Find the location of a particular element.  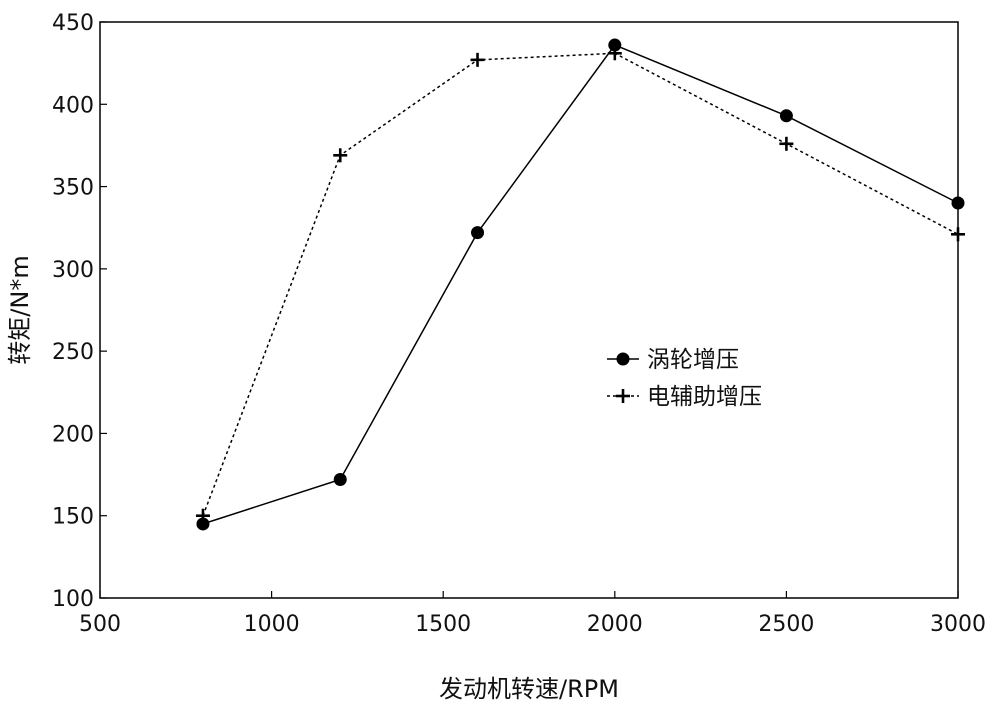

x-tick-label: 3000 is located at coordinates (958, 624).